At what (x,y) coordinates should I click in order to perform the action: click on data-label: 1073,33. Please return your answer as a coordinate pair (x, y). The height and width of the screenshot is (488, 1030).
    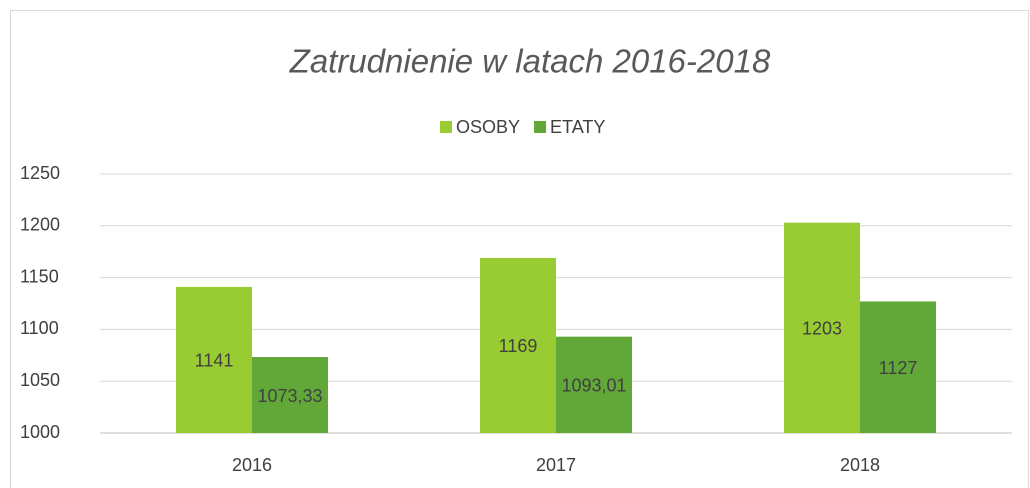
    Looking at the image, I should click on (289, 396).